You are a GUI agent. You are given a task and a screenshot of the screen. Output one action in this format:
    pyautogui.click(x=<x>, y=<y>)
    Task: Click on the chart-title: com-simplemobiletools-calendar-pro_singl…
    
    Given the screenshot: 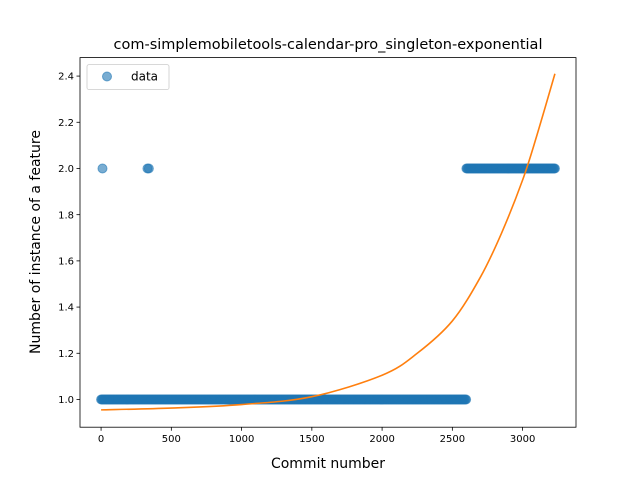 What is the action you would take?
    pyautogui.click(x=328, y=45)
    